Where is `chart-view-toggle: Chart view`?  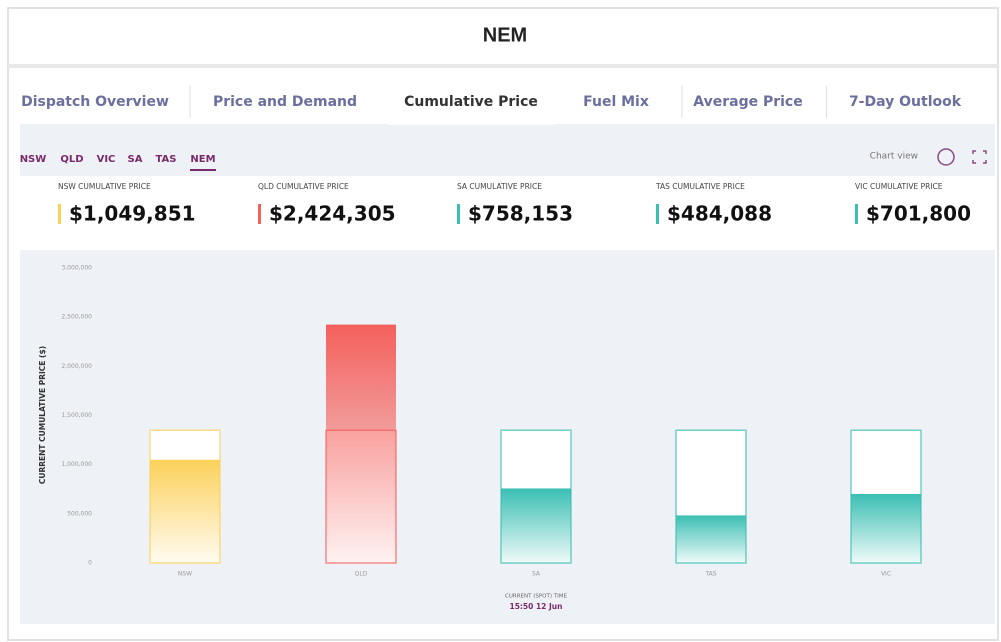 chart-view-toggle: Chart view is located at coordinates (894, 157).